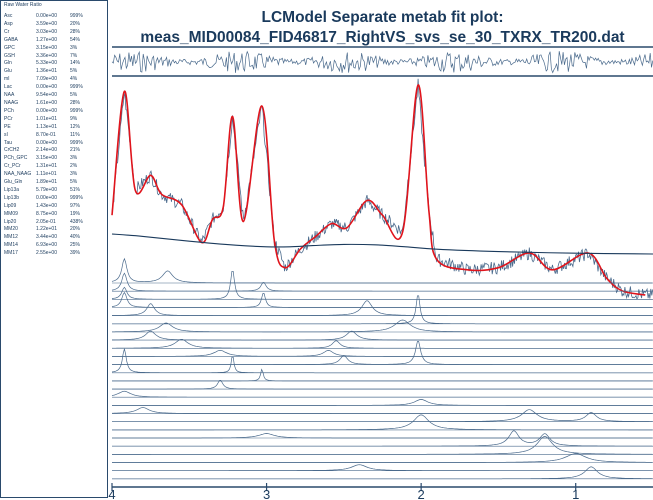  I want to click on conc-conc: 2.14e+00, so click(46, 150).